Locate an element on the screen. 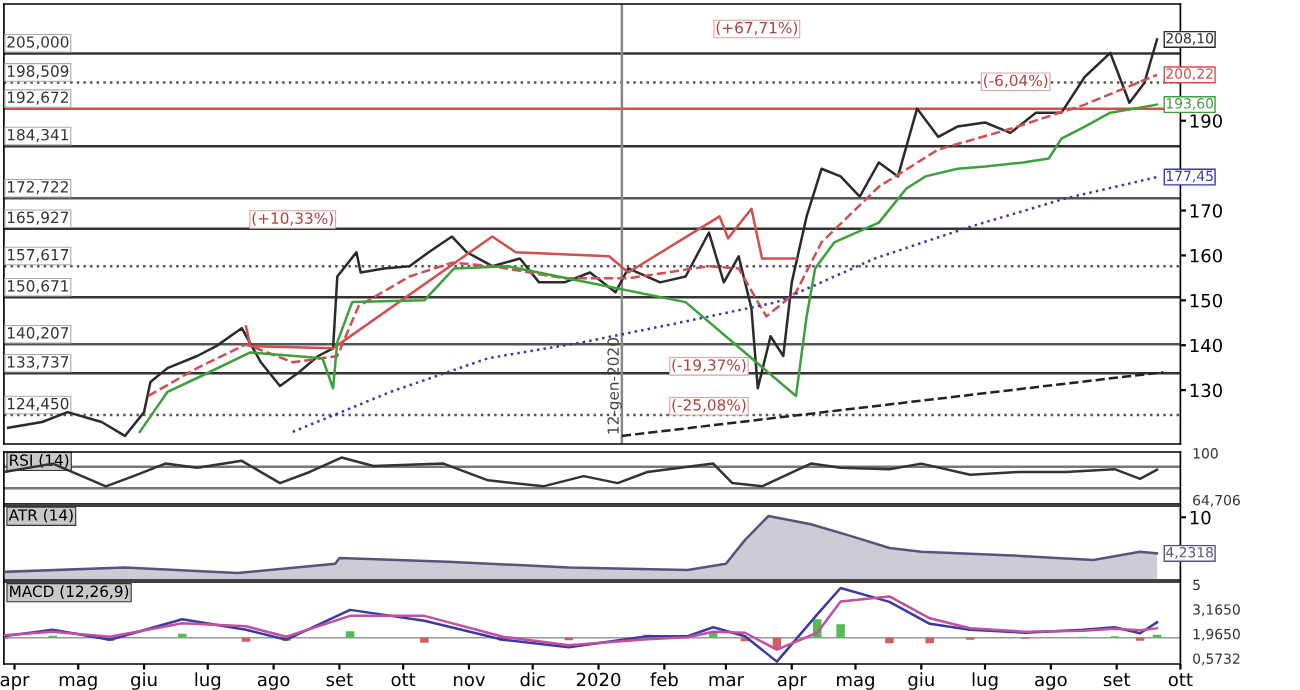 The height and width of the screenshot is (690, 1300). x-tick-label: 2020 is located at coordinates (598, 679).